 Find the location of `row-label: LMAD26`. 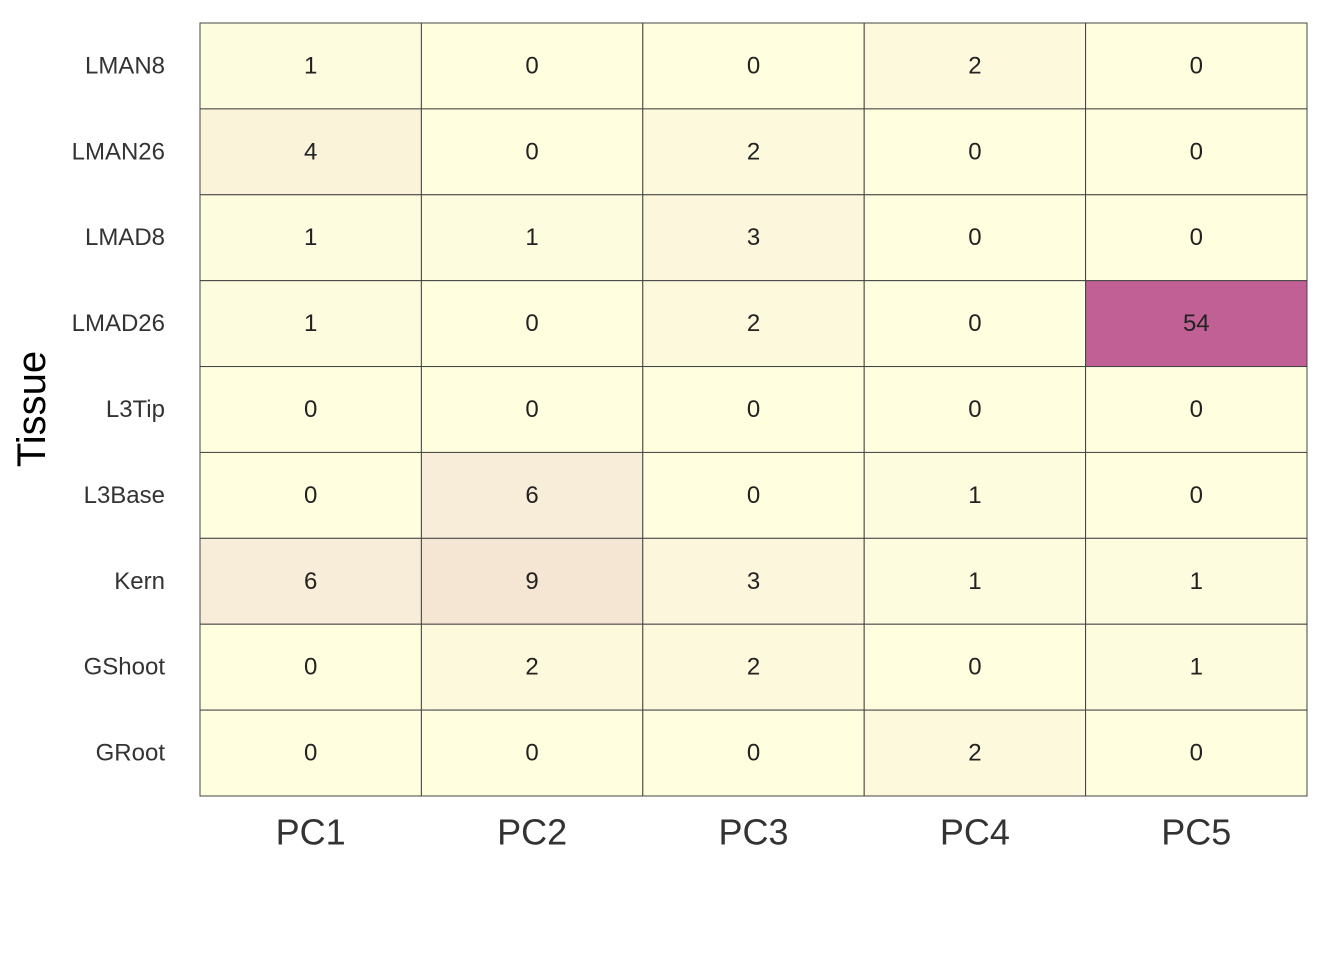

row-label: LMAD26 is located at coordinates (118, 323).